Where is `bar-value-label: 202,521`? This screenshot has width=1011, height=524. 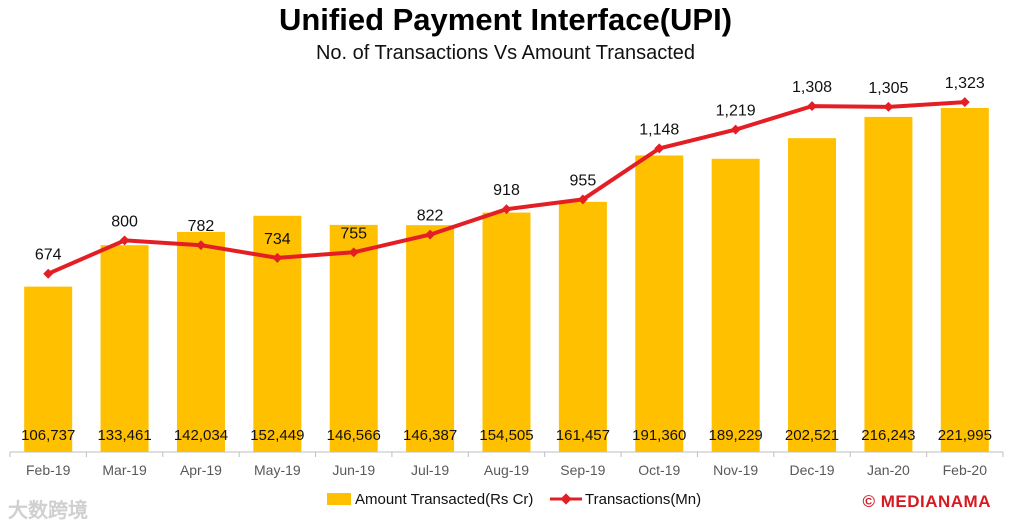 bar-value-label: 202,521 is located at coordinates (812, 435).